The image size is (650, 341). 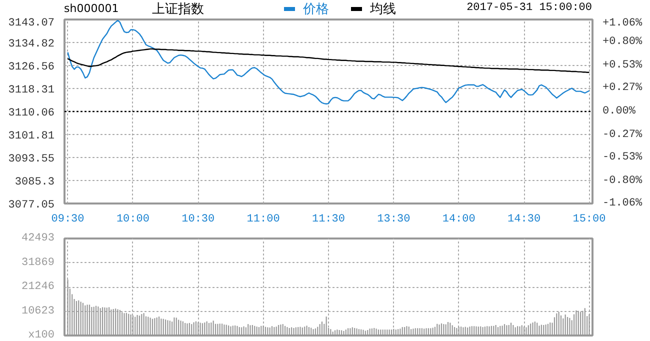 What do you see at coordinates (622, 180) in the screenshot?
I see `y2-tick-label: -0.80%` at bounding box center [622, 180].